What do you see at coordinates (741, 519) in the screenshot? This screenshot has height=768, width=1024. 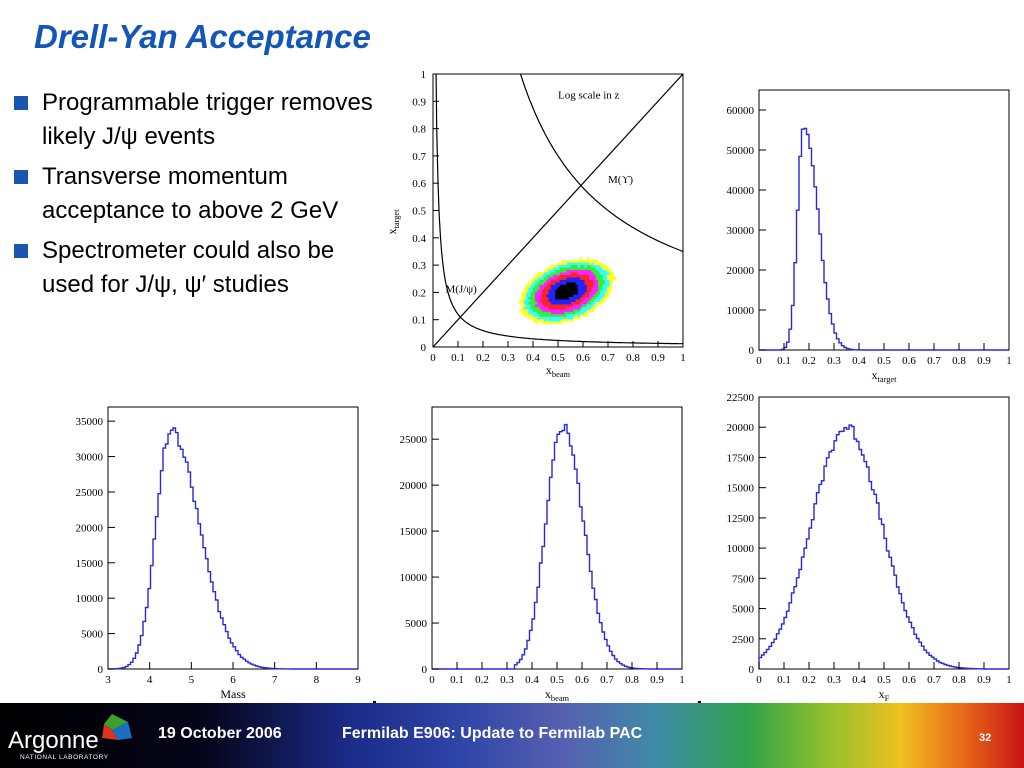 I see `y-tick-label: 12500` at bounding box center [741, 519].